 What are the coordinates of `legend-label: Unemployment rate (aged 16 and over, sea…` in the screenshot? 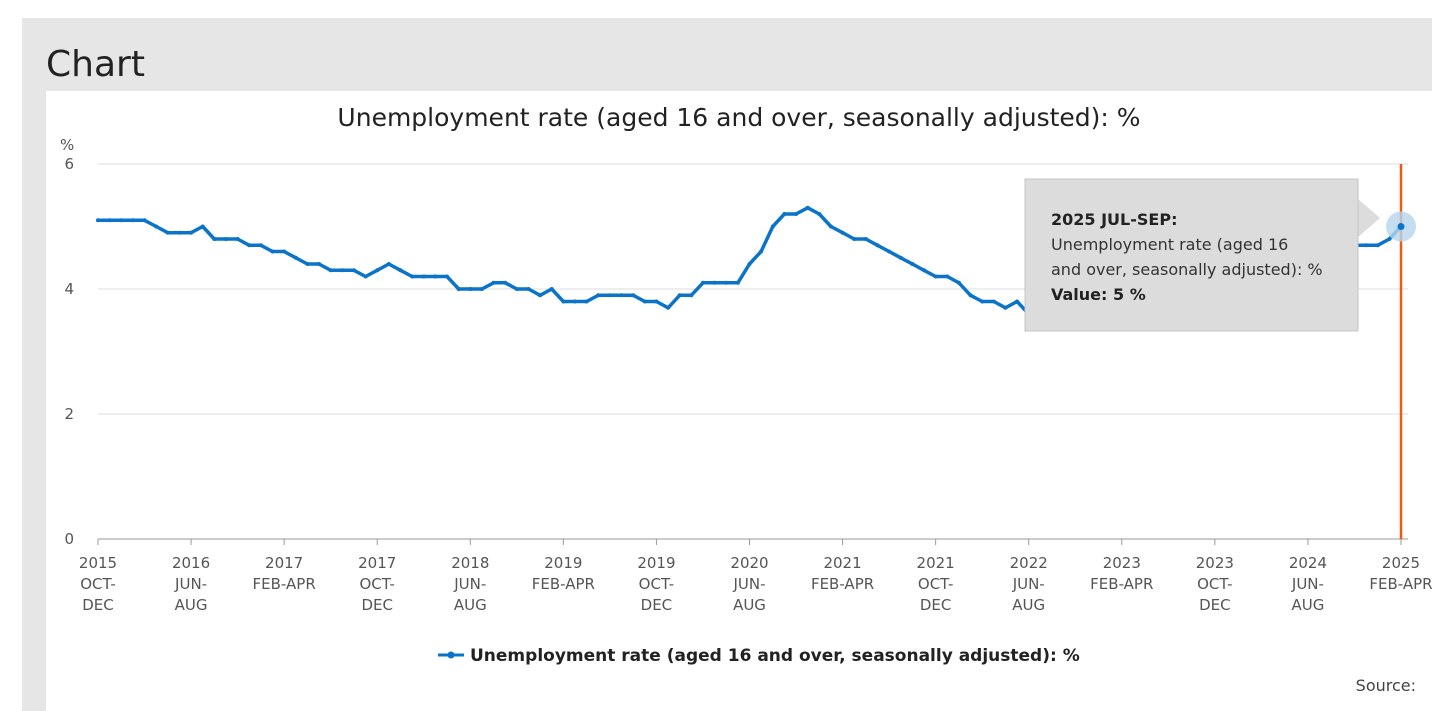 It's located at (775, 656).